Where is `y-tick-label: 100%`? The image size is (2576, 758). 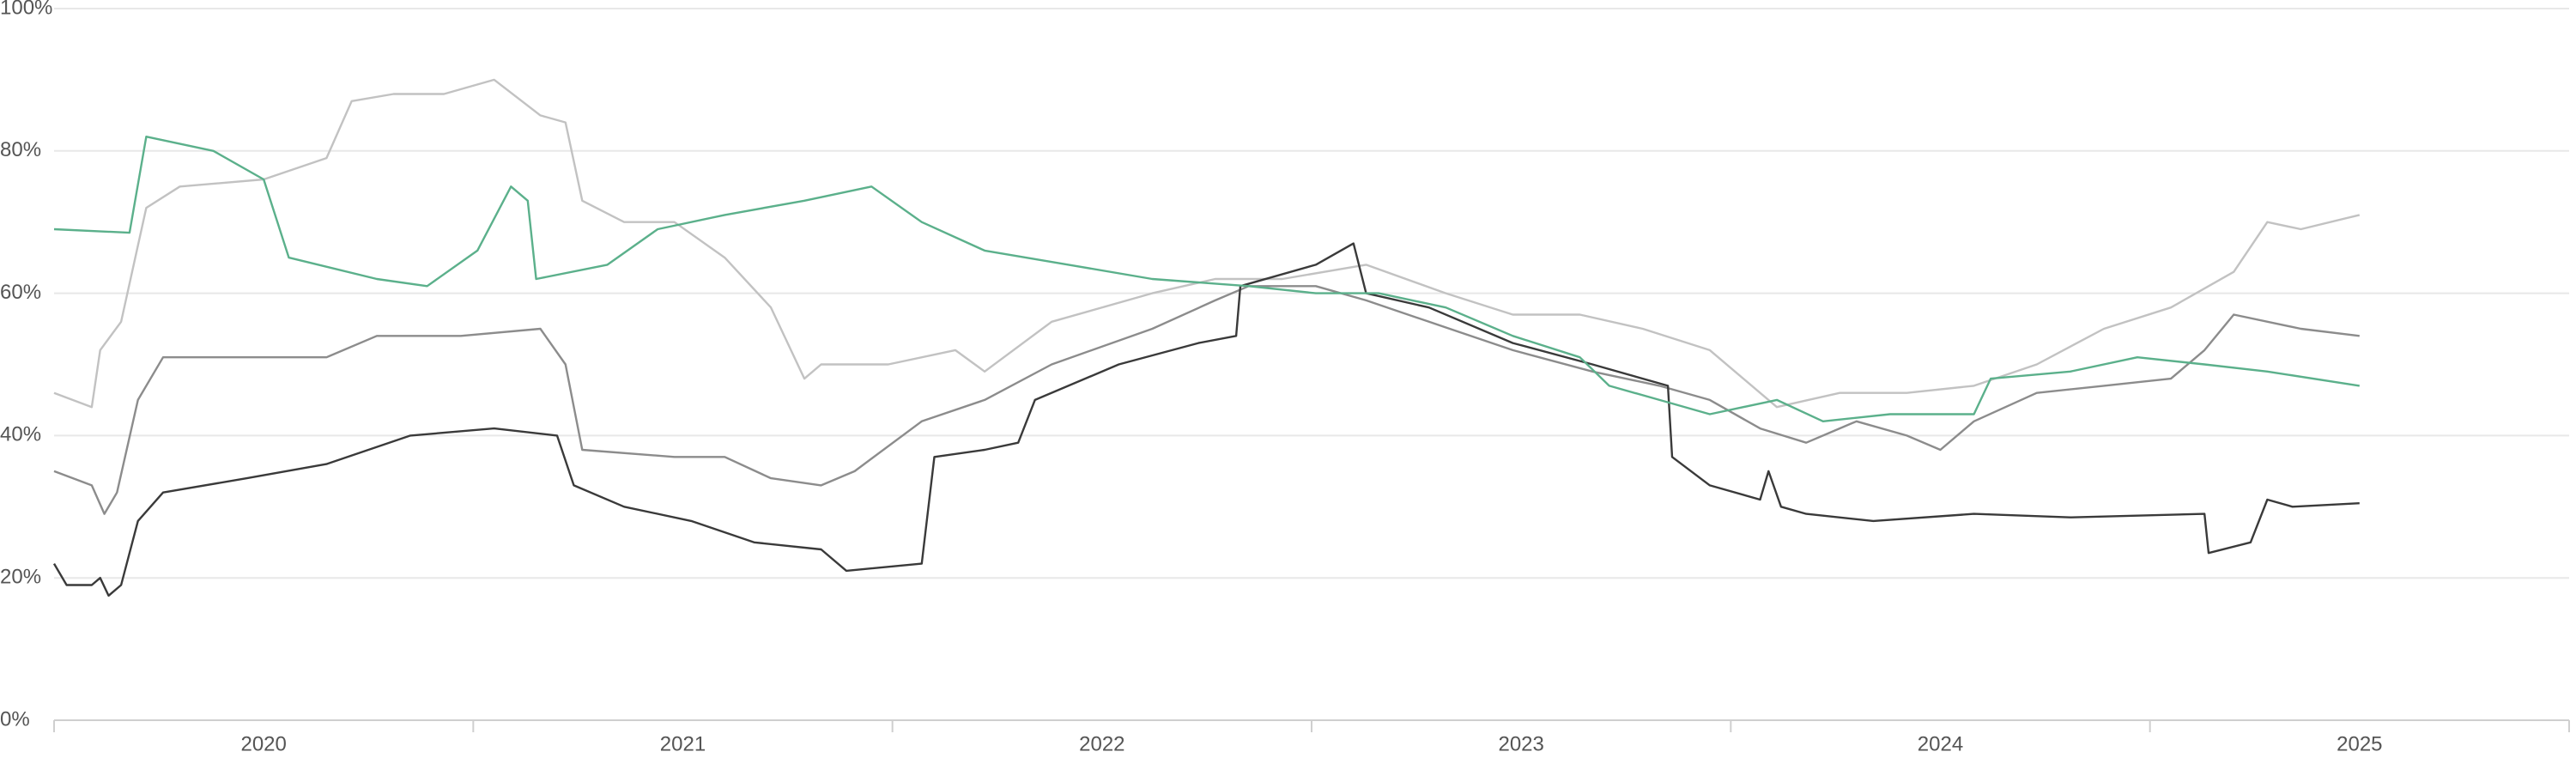
y-tick-label: 100% is located at coordinates (26, 9).